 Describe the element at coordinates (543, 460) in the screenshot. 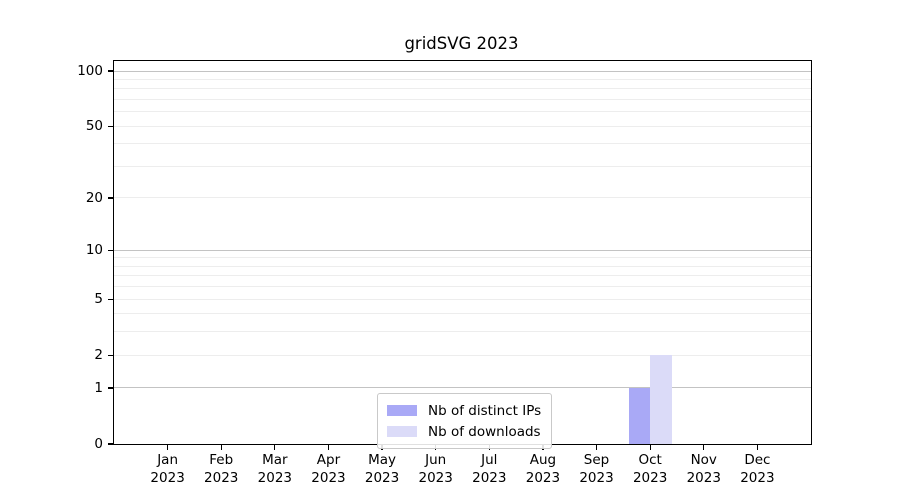

I see `x-tick-month: Aug` at that location.